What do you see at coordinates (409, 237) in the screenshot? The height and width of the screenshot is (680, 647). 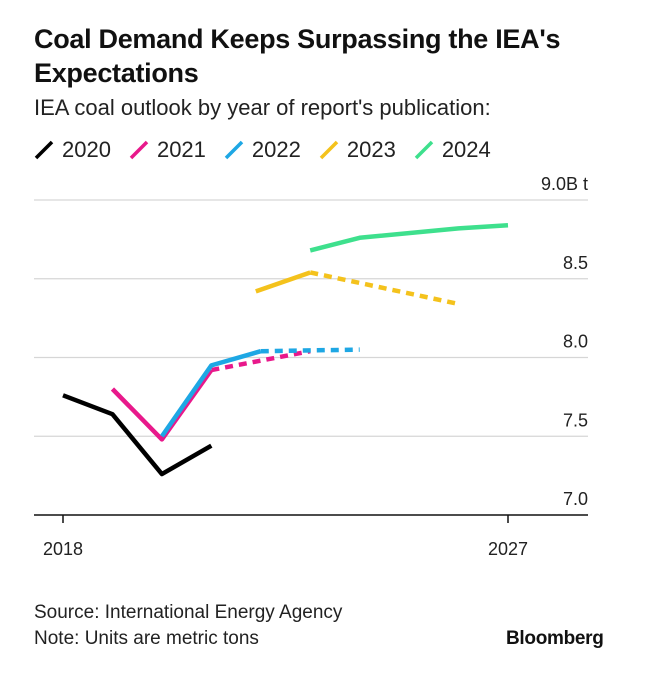 I see `series-line-2024` at bounding box center [409, 237].